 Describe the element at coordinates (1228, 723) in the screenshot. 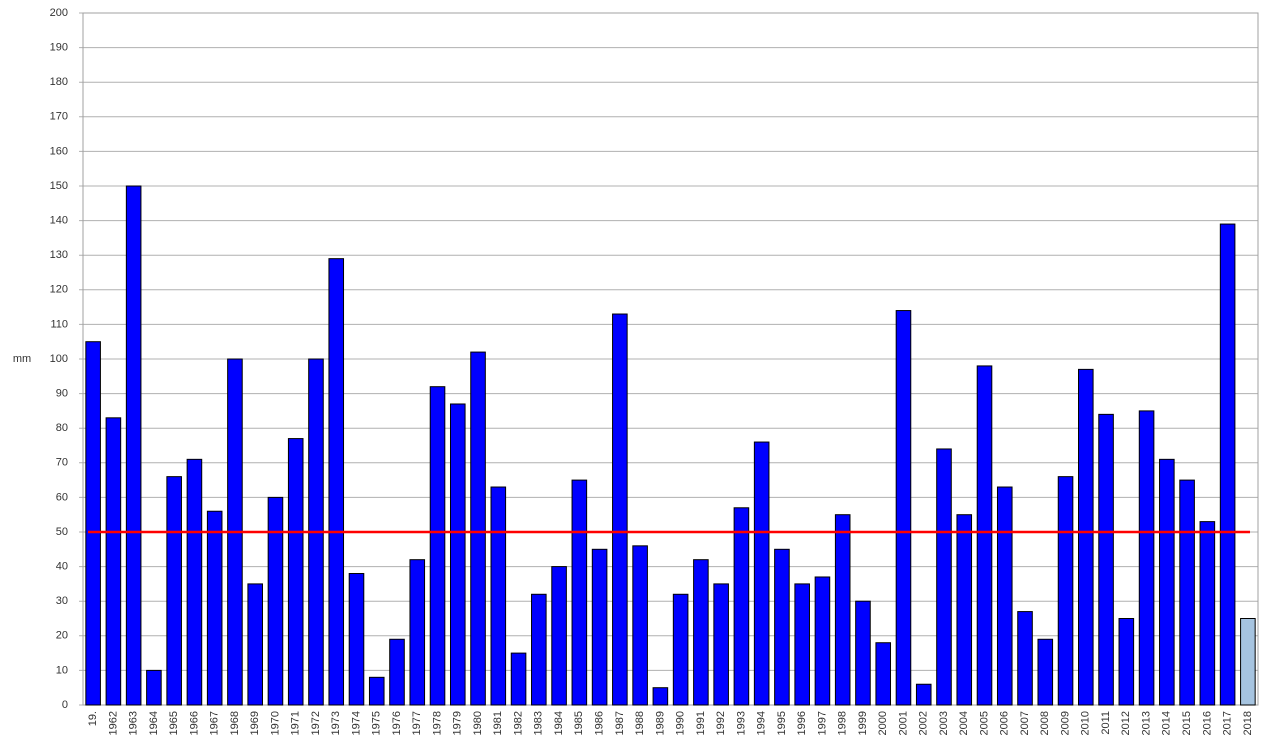

I see `x-tick-label: 2017` at that location.